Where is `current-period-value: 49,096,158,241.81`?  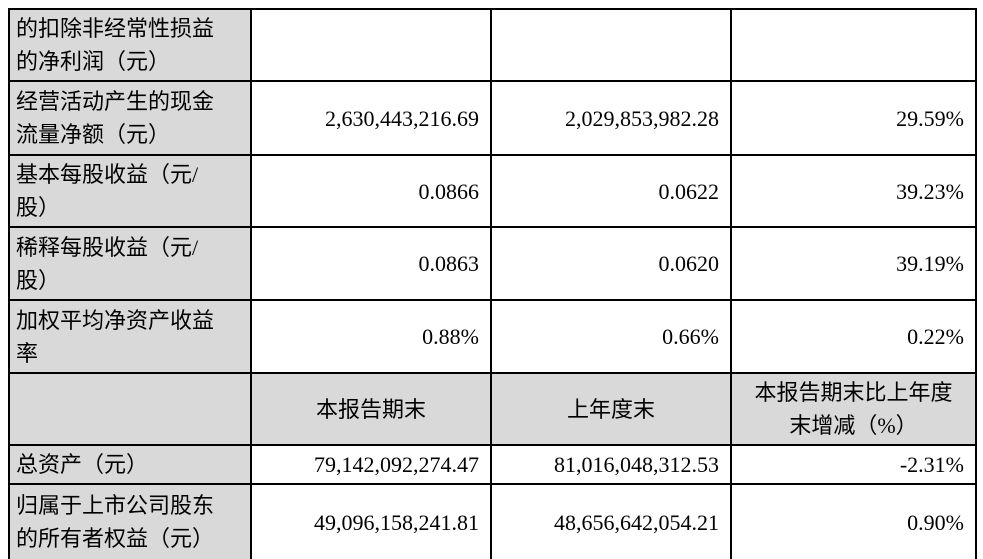 current-period-value: 49,096,158,241.81 is located at coordinates (371, 521).